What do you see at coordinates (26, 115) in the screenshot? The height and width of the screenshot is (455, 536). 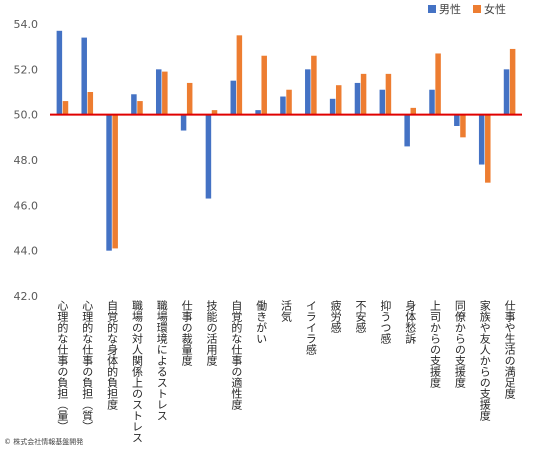 I see `y-tick-label: 50.0` at bounding box center [26, 115].